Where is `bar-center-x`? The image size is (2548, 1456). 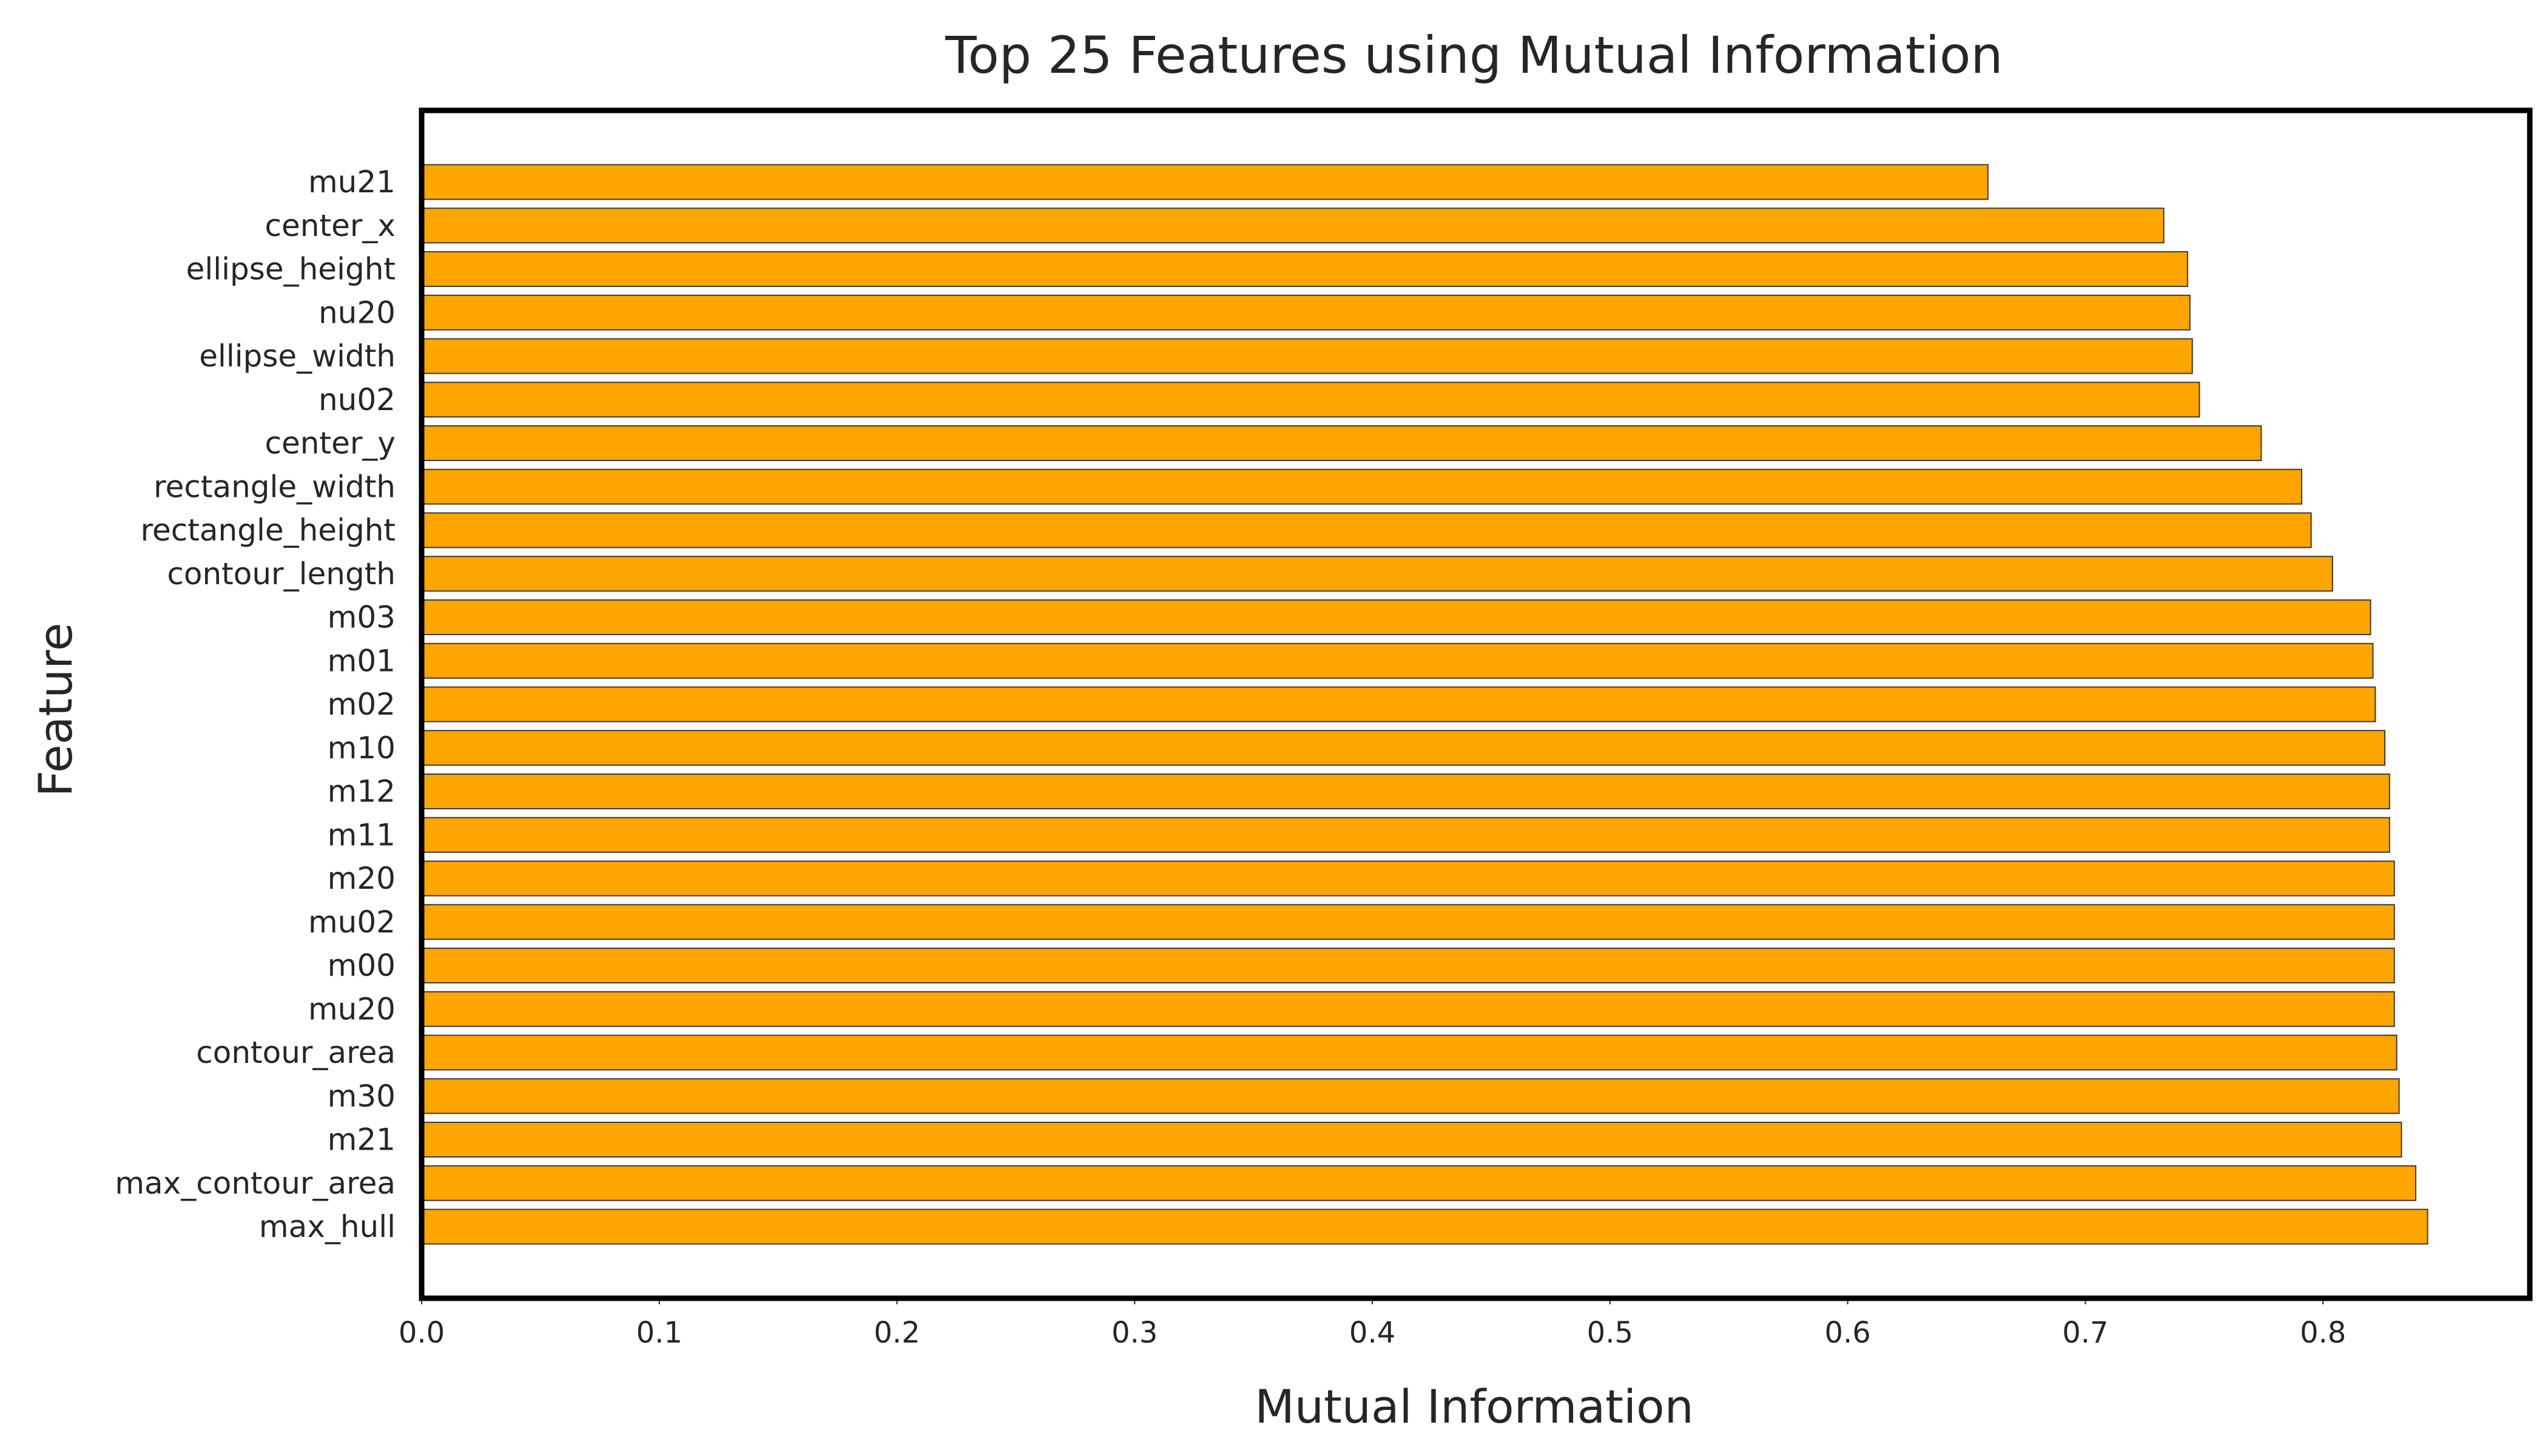 bar-center-x is located at coordinates (1293, 225).